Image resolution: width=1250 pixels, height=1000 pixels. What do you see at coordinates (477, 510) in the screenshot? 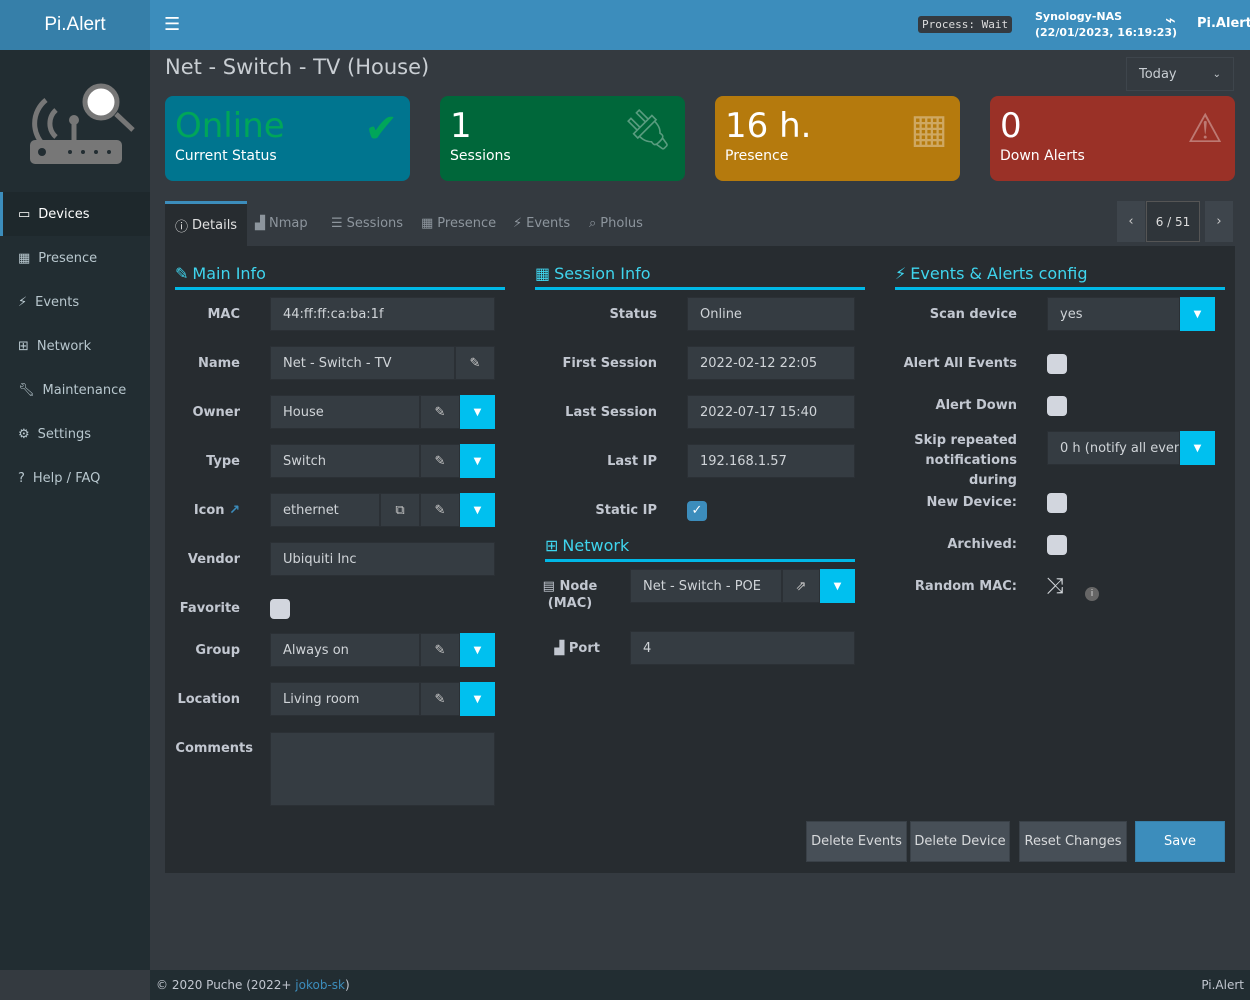
I see `icon-dropdown-button: ▼` at bounding box center [477, 510].